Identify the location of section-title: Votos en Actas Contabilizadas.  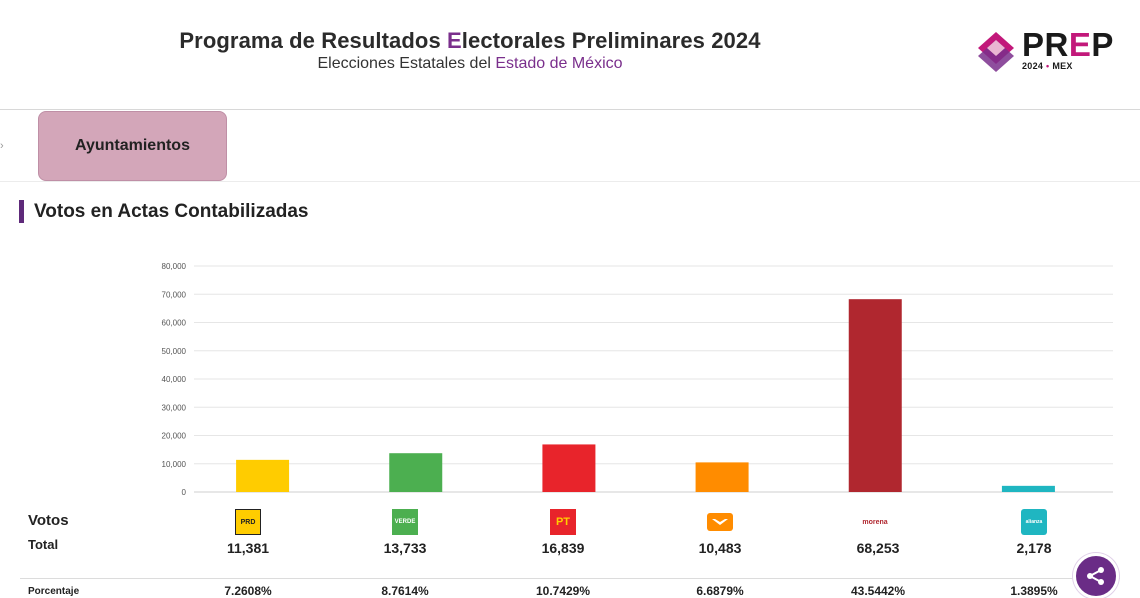
(164, 211).